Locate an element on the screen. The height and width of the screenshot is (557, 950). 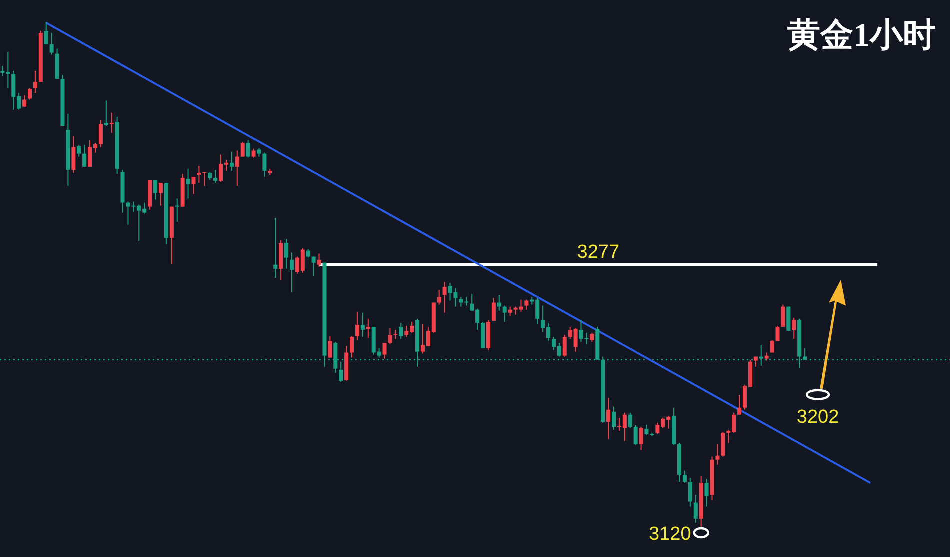
chart-title: 黄金1小时 is located at coordinates (862, 36).